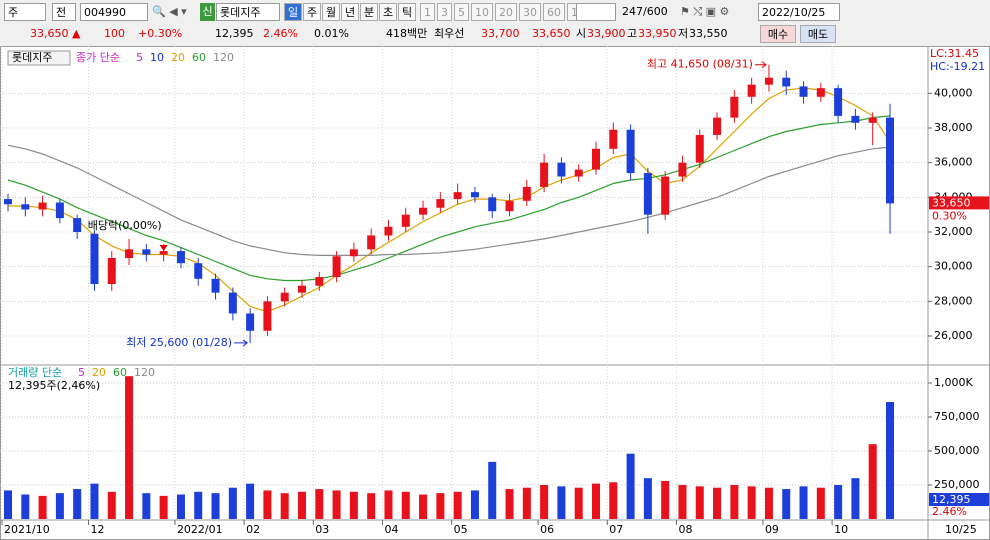 The height and width of the screenshot is (540, 990). Describe the element at coordinates (760, 65) in the screenshot. I see `arrow` at that location.